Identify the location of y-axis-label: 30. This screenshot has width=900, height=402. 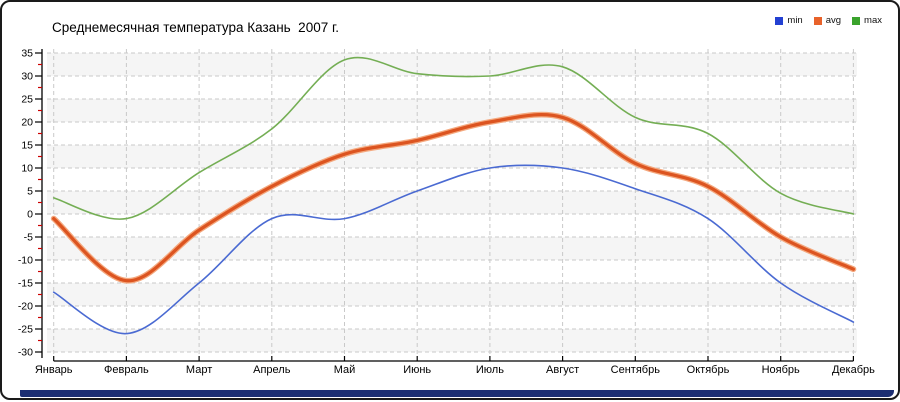
(27, 77).